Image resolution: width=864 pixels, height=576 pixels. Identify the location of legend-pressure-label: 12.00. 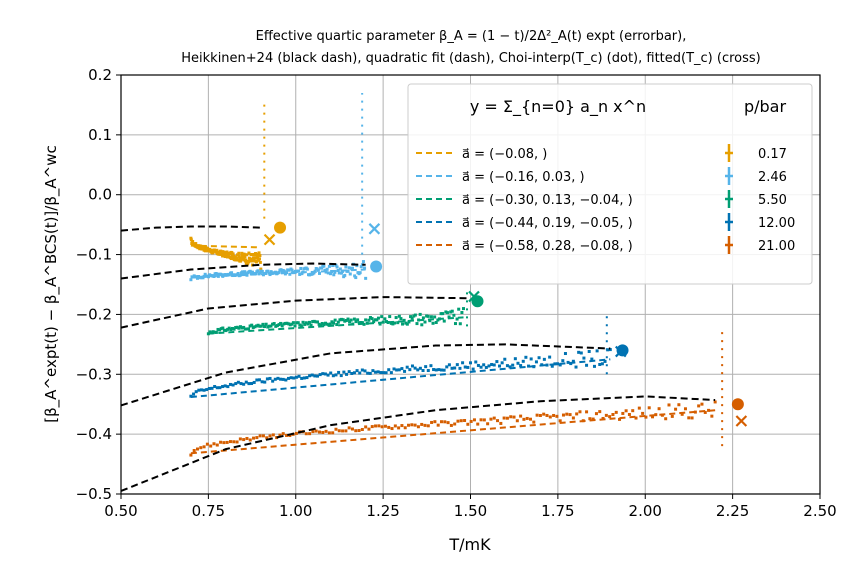
(776, 223).